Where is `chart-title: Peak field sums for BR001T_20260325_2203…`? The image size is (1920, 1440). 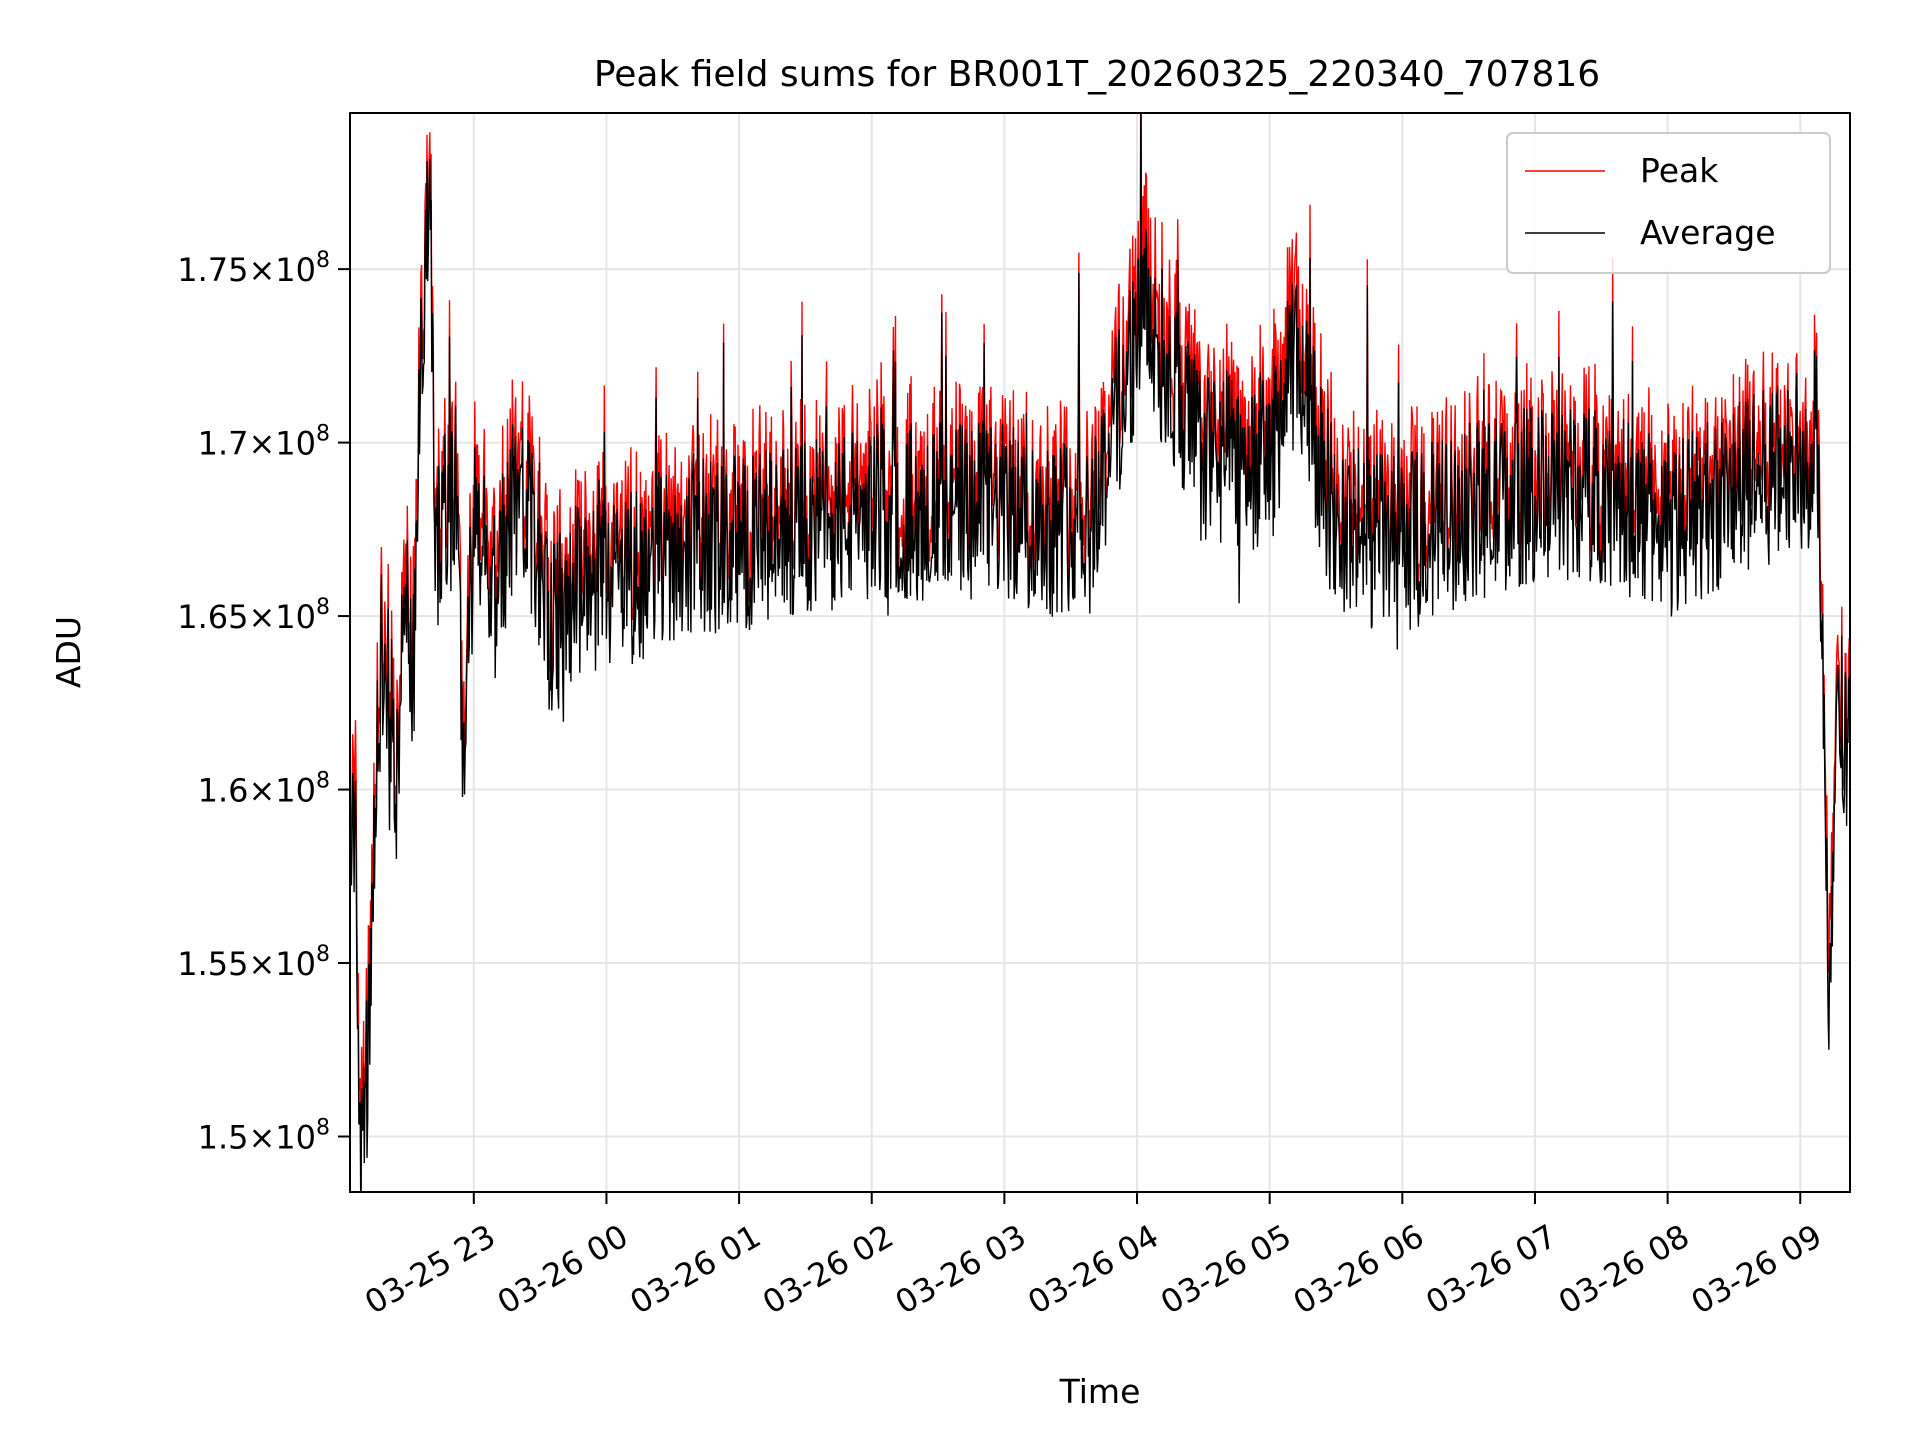 chart-title: Peak field sums for BR001T_20260325_2203… is located at coordinates (1097, 74).